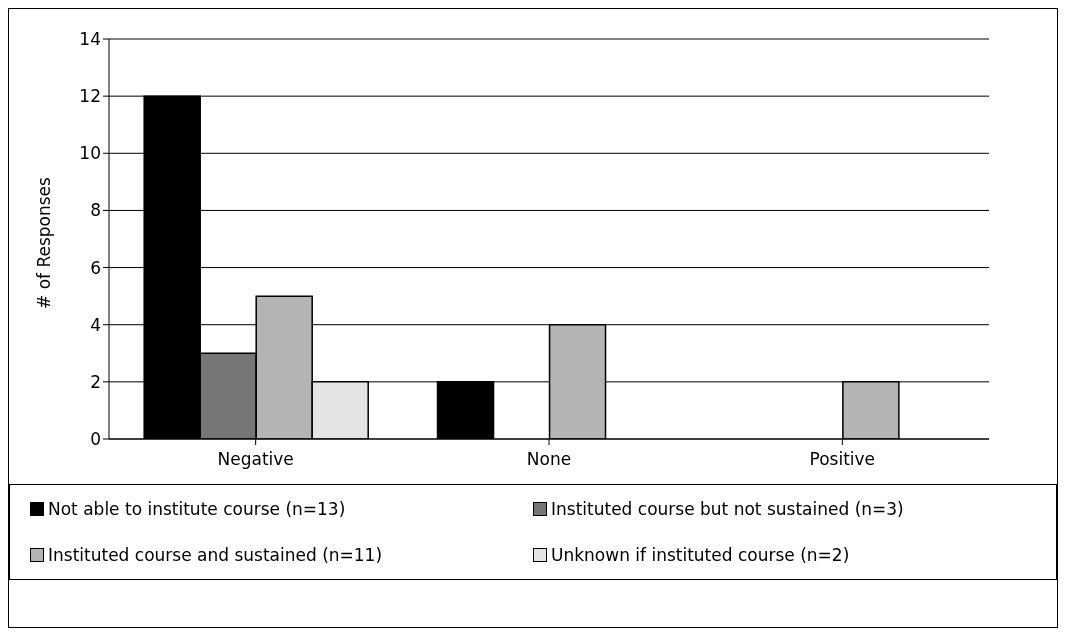 This screenshot has height=640, width=1068. Describe the element at coordinates (215, 555) in the screenshot. I see `legend-label: Instituted course and sustained (n=11)` at that location.